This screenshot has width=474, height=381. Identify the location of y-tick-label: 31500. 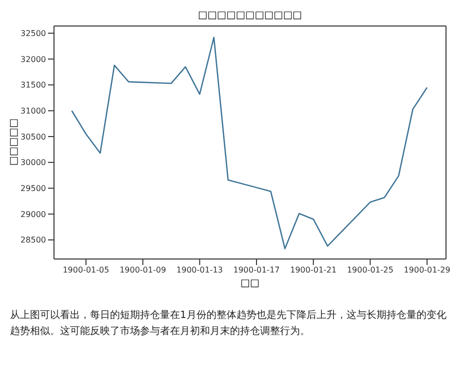
(33, 85).